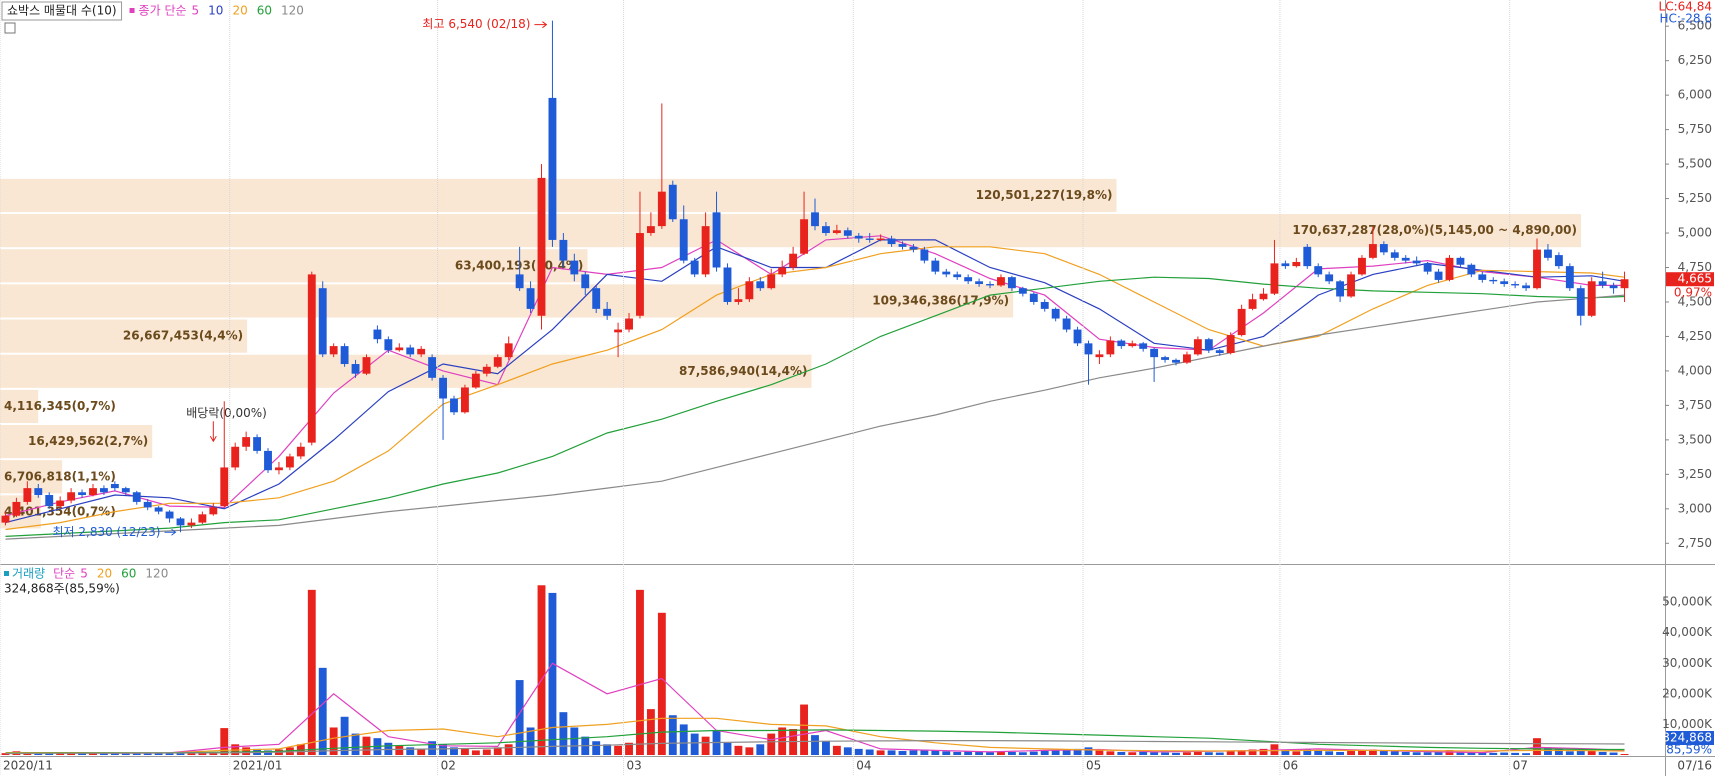 This screenshot has width=1715, height=776. What do you see at coordinates (196, 11) in the screenshot?
I see `legend-entry: 5` at bounding box center [196, 11].